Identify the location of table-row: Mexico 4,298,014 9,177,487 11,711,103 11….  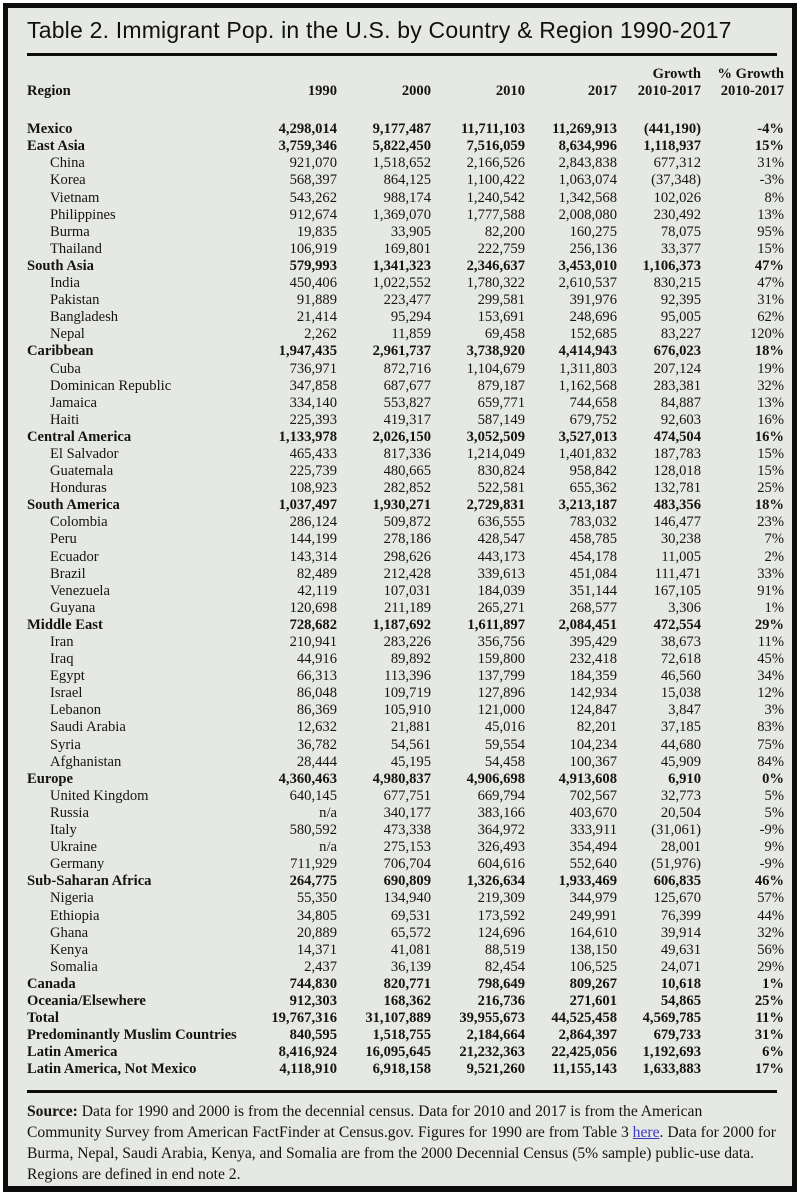
(405, 129).